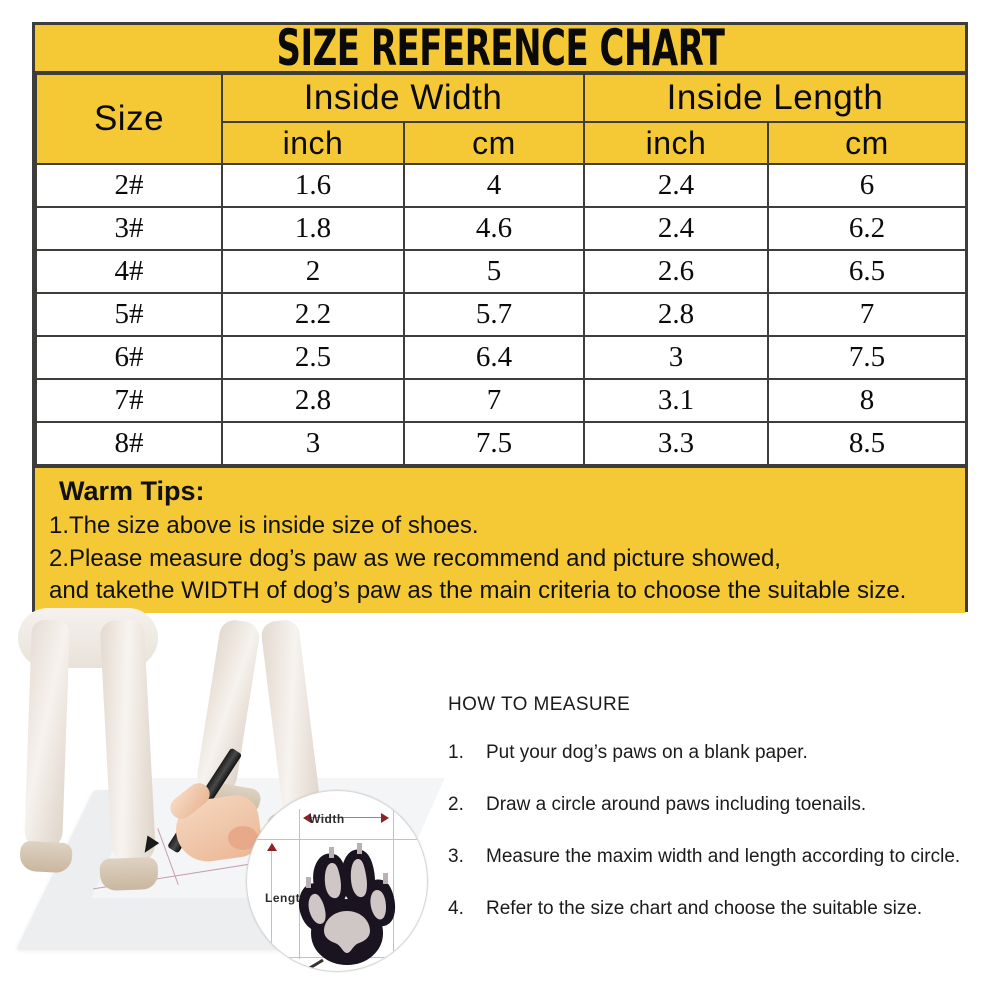 The width and height of the screenshot is (1000, 1000). Describe the element at coordinates (494, 357) in the screenshot. I see `cell-width-cm: 6.4` at that location.